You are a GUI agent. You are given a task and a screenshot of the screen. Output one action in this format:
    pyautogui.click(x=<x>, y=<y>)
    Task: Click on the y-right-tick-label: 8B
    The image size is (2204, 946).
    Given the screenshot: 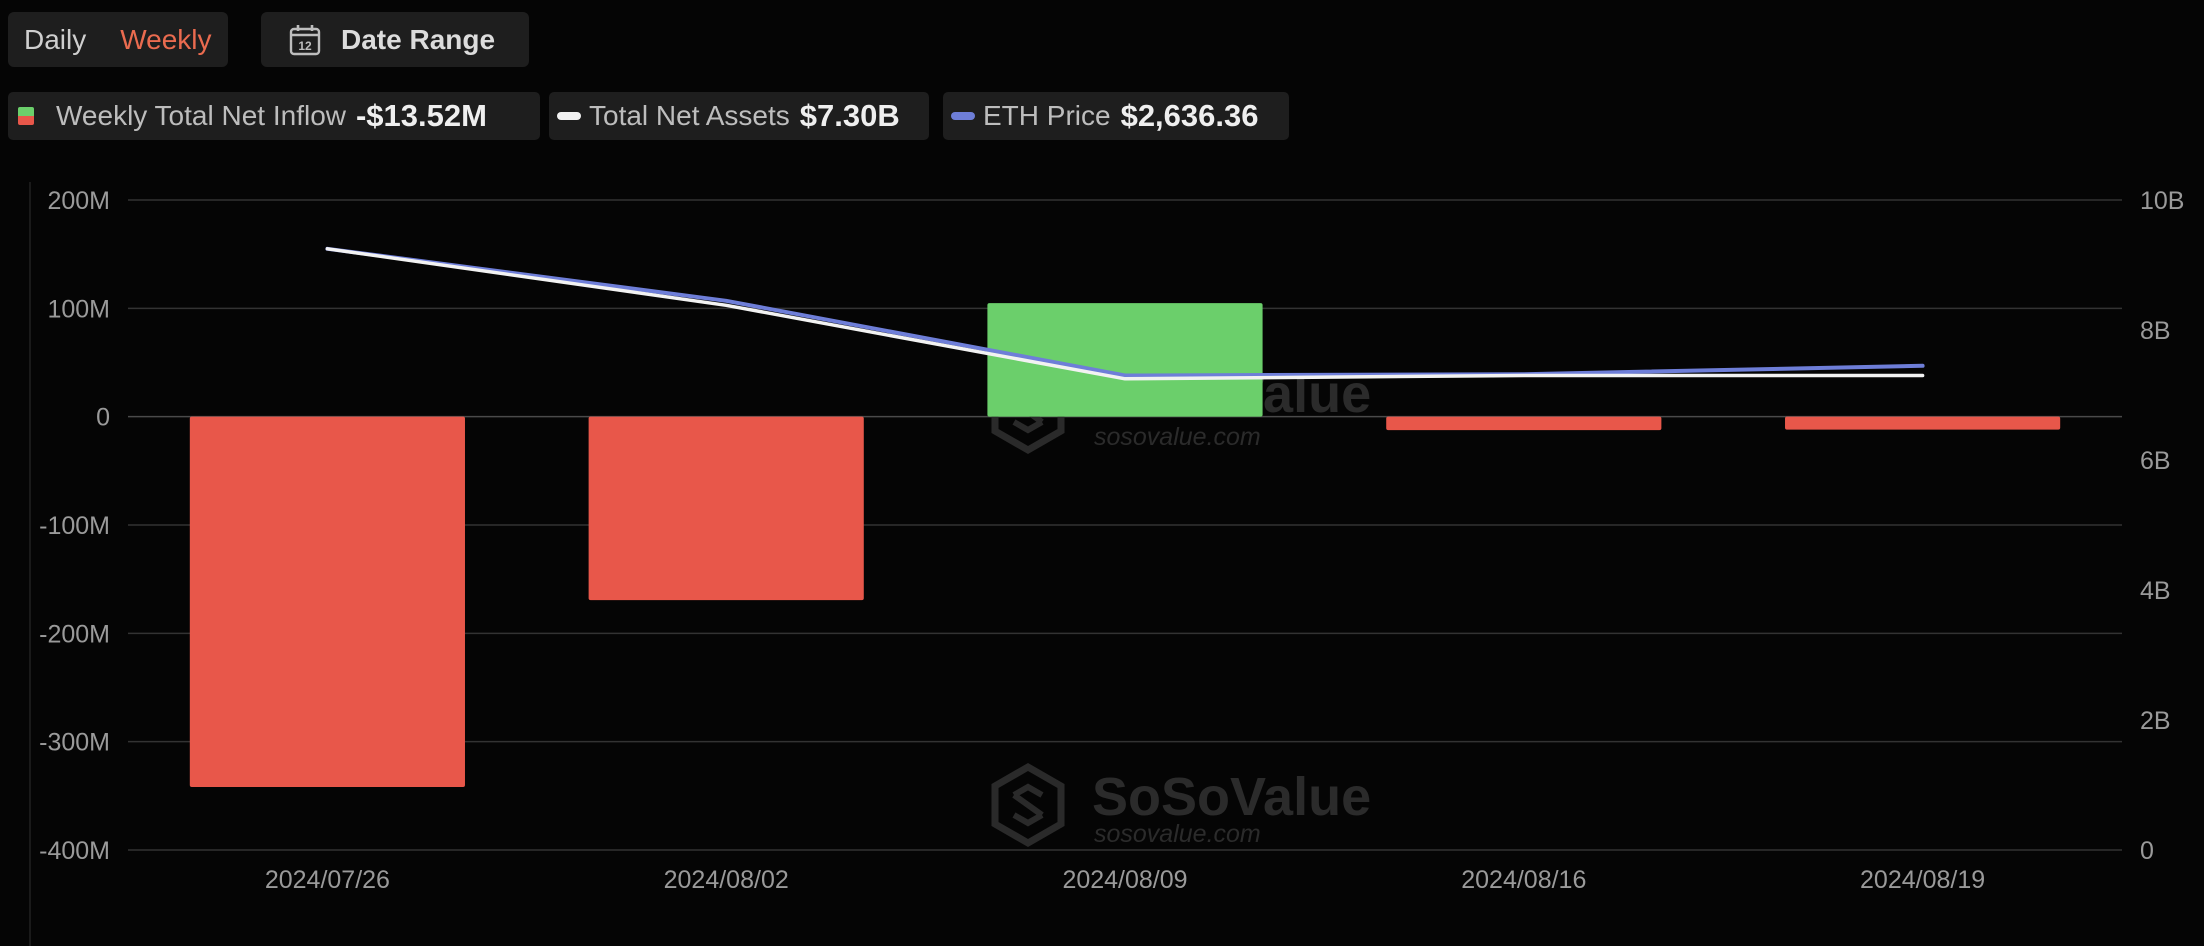 What is the action you would take?
    pyautogui.click(x=2155, y=331)
    